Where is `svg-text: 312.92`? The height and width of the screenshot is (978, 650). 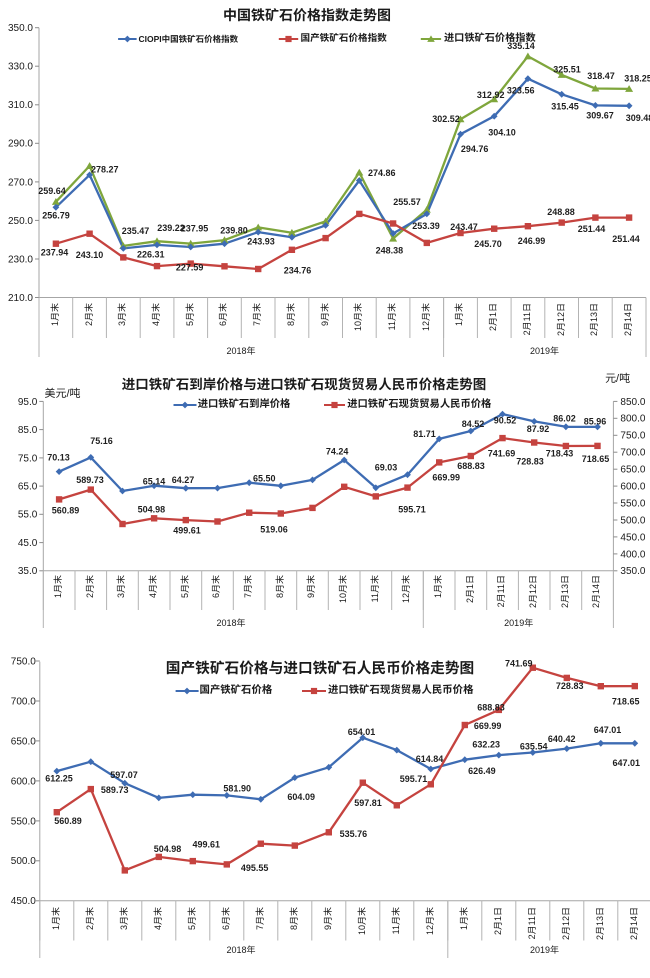 svg-text: 312.92 is located at coordinates (491, 95).